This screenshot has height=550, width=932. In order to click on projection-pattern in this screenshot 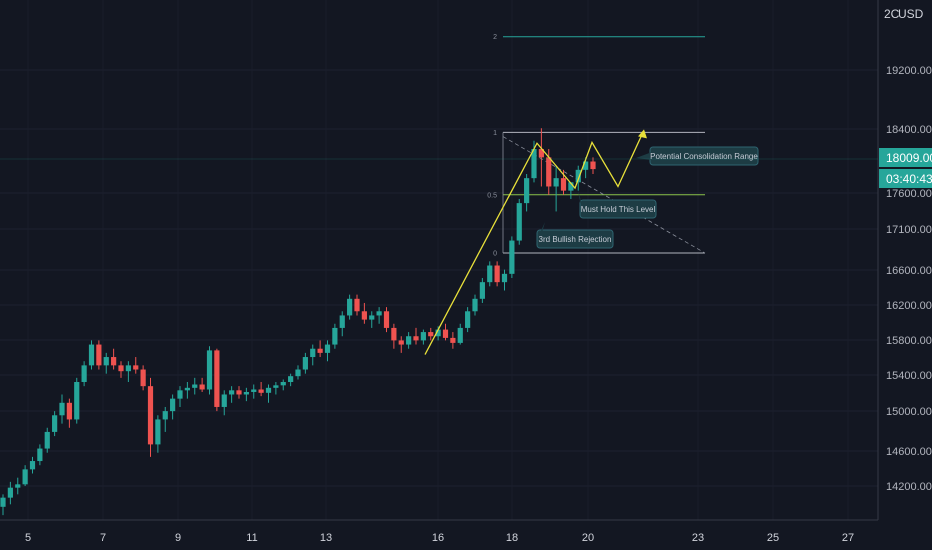, I will do `click(535, 242)`.